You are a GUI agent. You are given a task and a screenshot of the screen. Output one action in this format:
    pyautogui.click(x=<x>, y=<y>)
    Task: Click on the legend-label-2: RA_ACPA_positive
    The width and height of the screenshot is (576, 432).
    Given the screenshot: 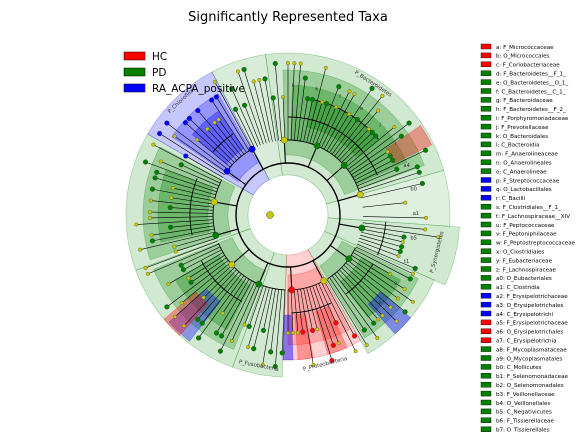 What is the action you would take?
    pyautogui.click(x=198, y=89)
    